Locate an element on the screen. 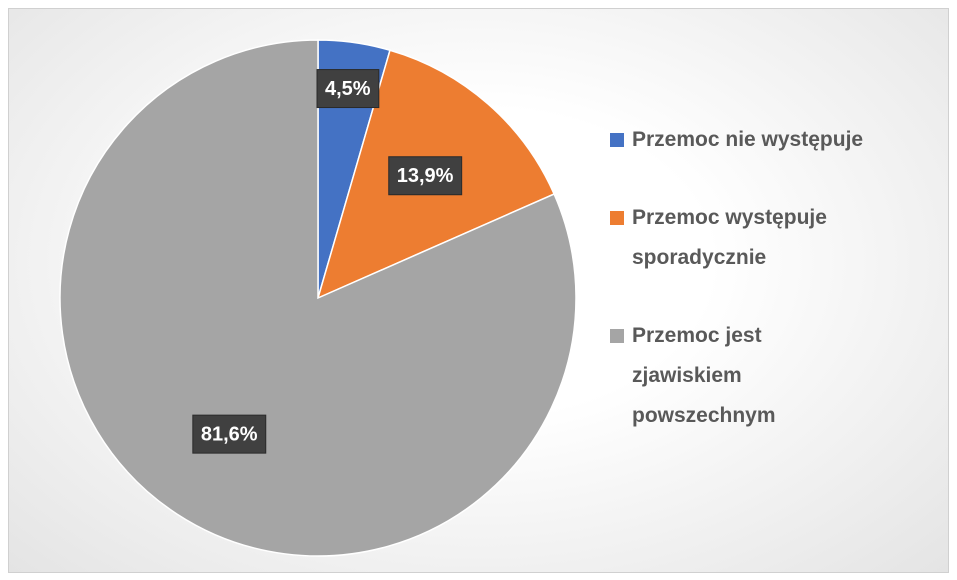  legend-entry: Przemoc występuje sporadycznie is located at coordinates (740, 238).